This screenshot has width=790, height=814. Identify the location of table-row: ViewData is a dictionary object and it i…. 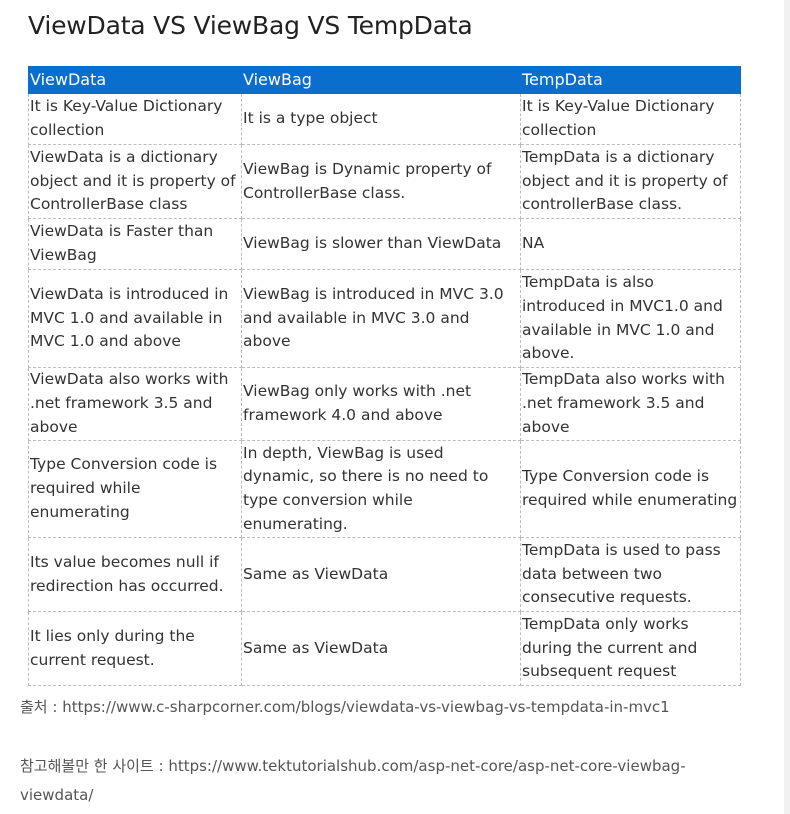
(384, 181).